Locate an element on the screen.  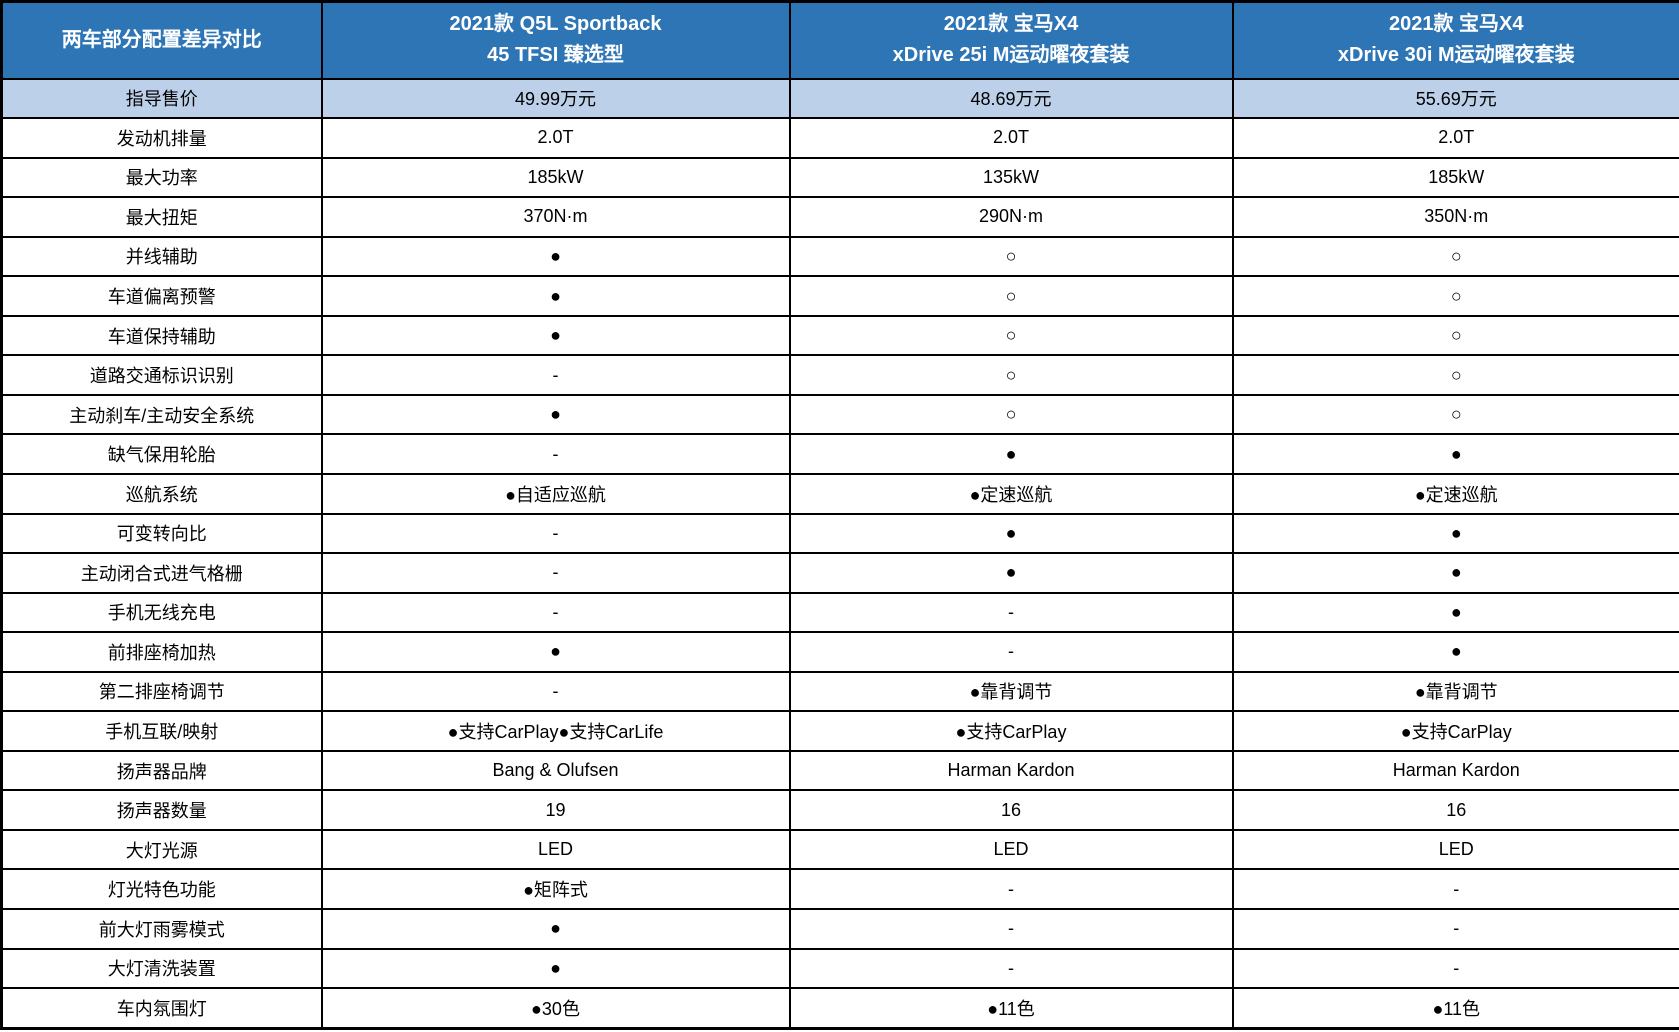
cell-value: 49.99万元 is located at coordinates (555, 98).